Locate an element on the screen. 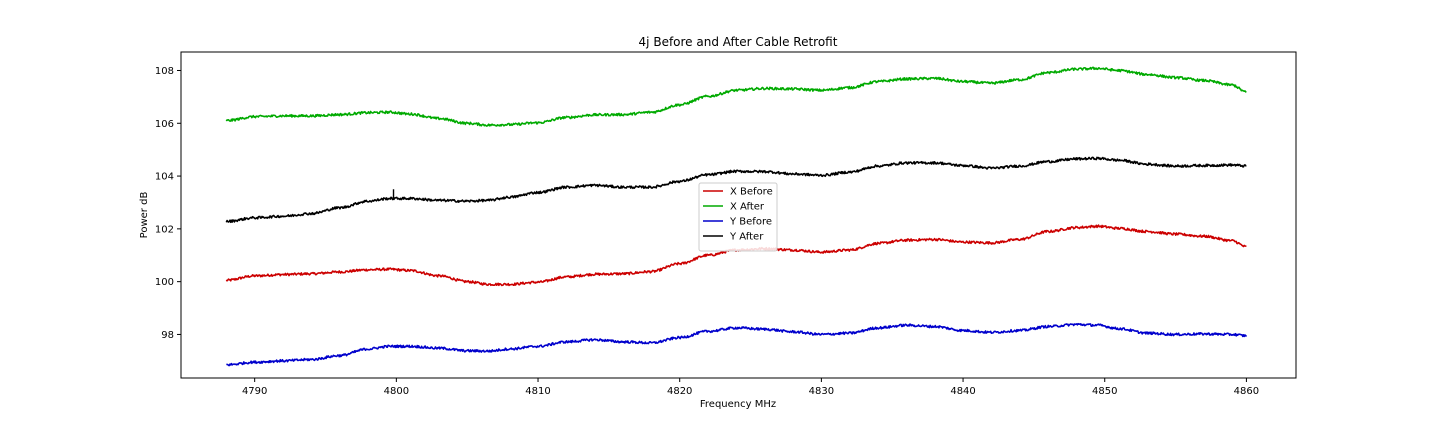  legend: X Before X After Y Before Y After is located at coordinates (738, 217).